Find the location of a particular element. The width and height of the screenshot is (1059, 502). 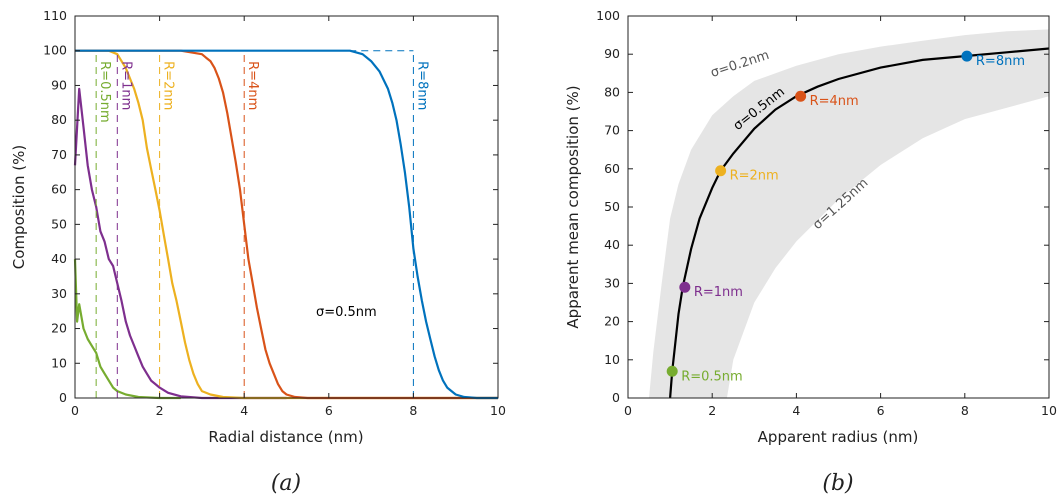

series-label-R=1nm: R=1nm is located at coordinates (125, 85).